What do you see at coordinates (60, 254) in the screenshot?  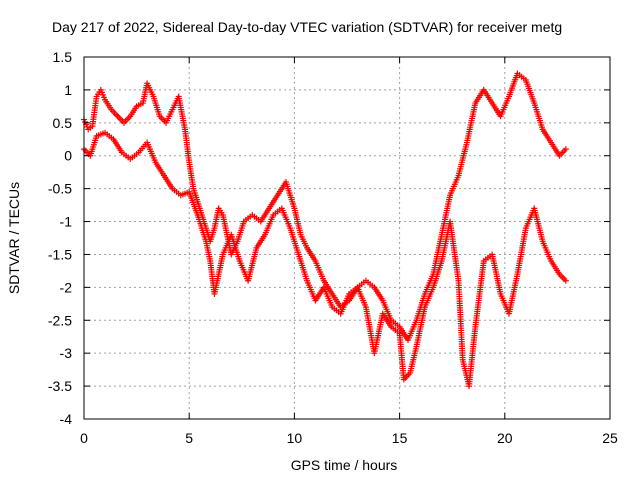 I see `y-tick-label: -1.5` at bounding box center [60, 254].